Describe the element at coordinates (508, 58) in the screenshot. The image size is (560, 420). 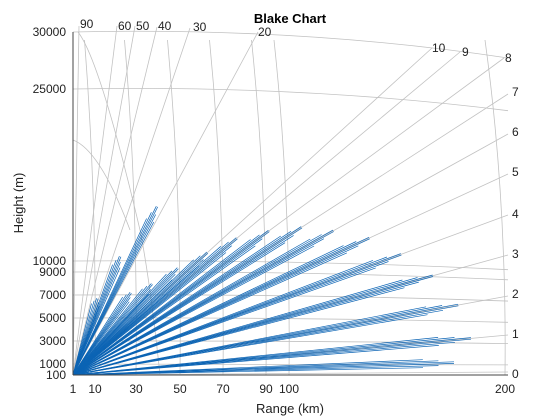
I see `elevation-angle-label: 8` at that location.